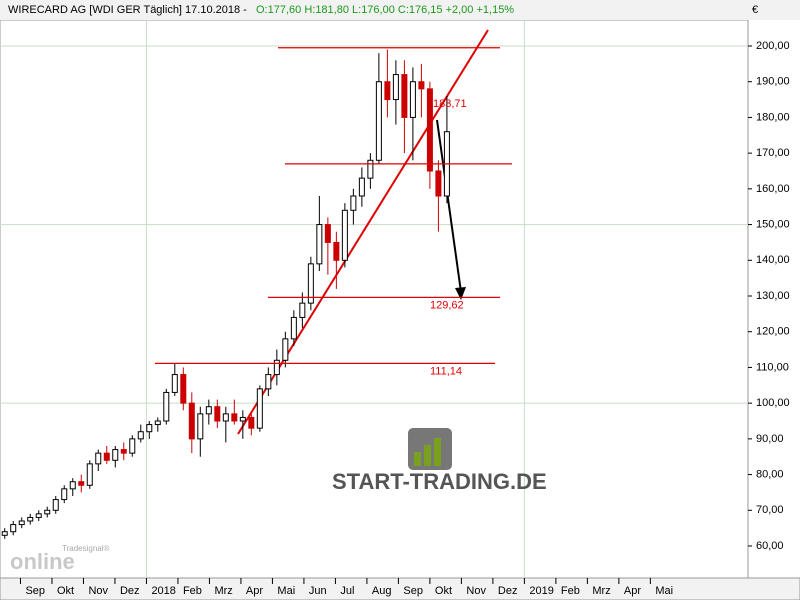 The height and width of the screenshot is (600, 800). I want to click on y-tick-label: 170,00, so click(773, 153).